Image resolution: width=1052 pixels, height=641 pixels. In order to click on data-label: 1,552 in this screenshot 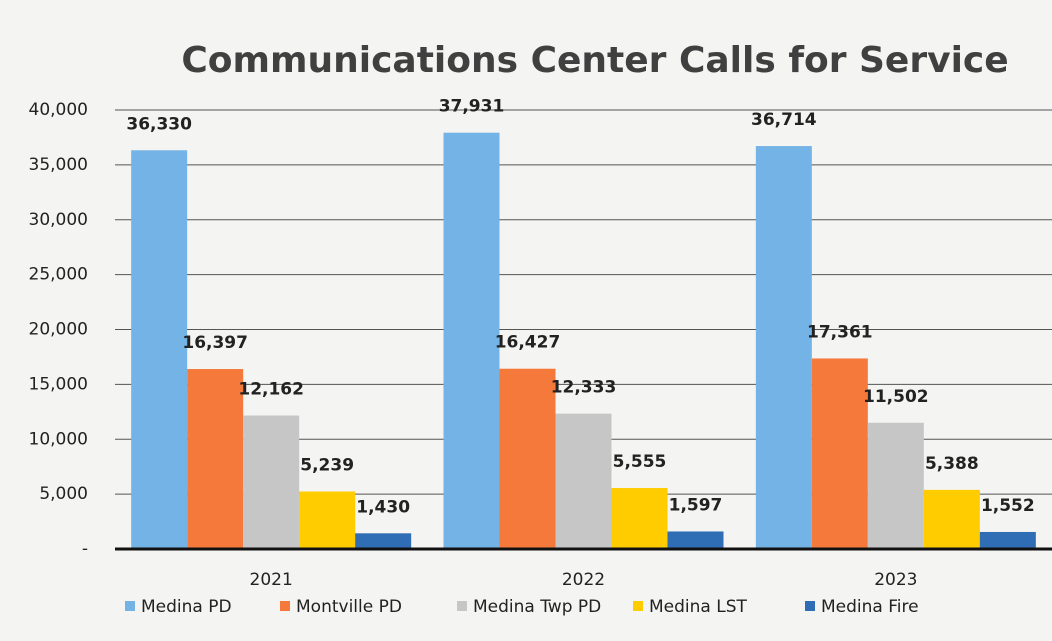, I will do `click(1008, 506)`.